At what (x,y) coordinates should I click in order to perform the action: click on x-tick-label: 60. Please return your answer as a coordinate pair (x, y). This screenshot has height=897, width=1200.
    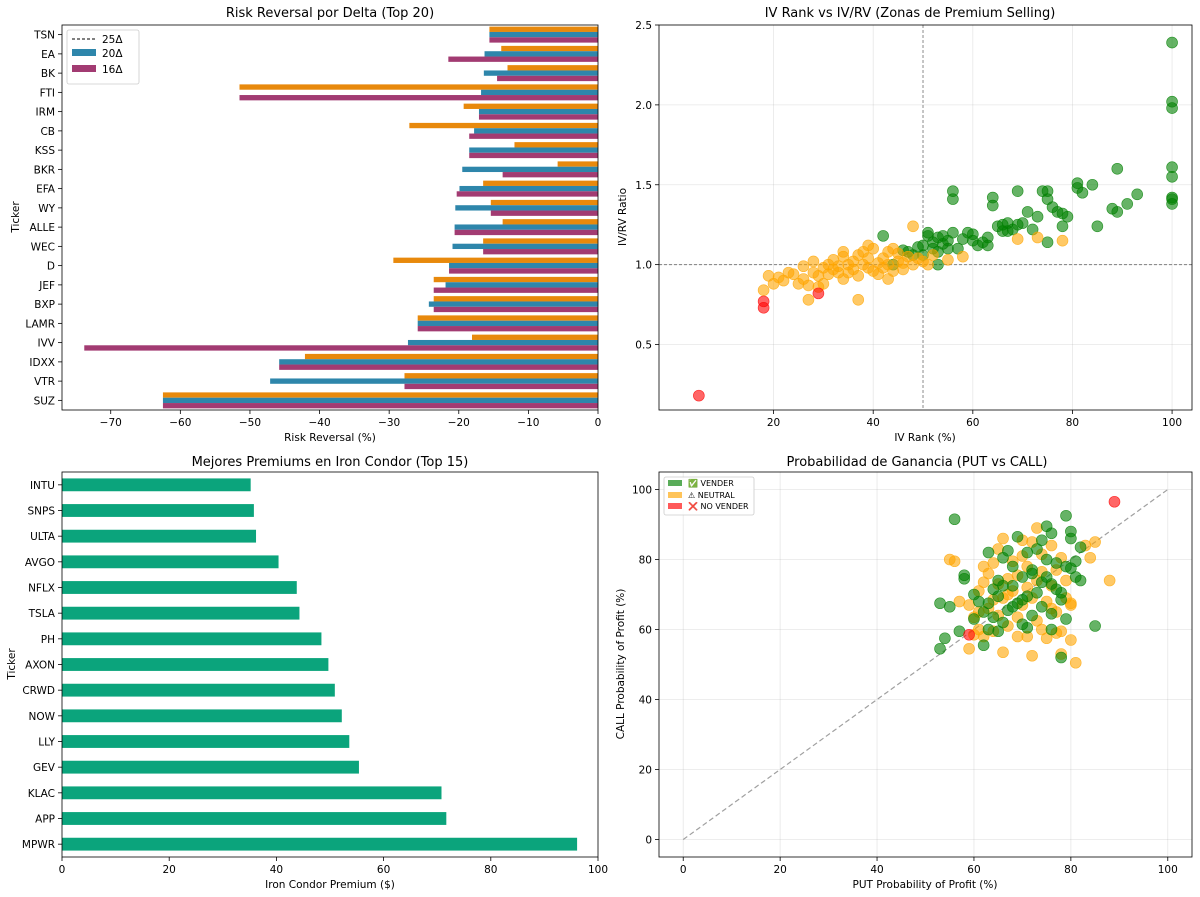
    Looking at the image, I should click on (383, 870).